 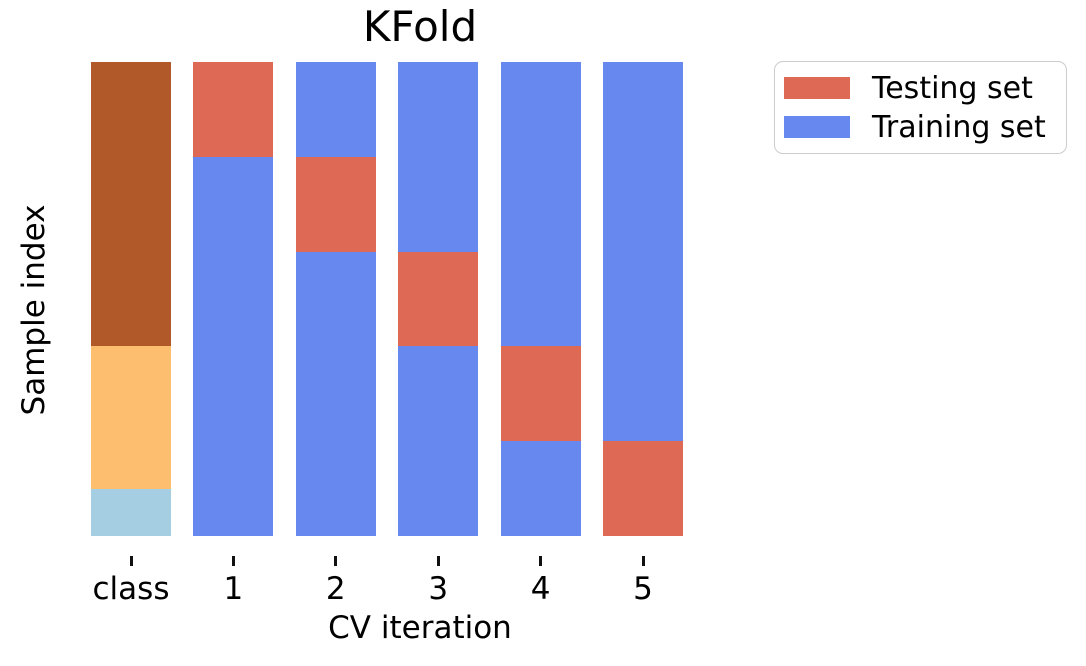 I want to click on x-tick-label-1: 1, so click(x=233, y=589).